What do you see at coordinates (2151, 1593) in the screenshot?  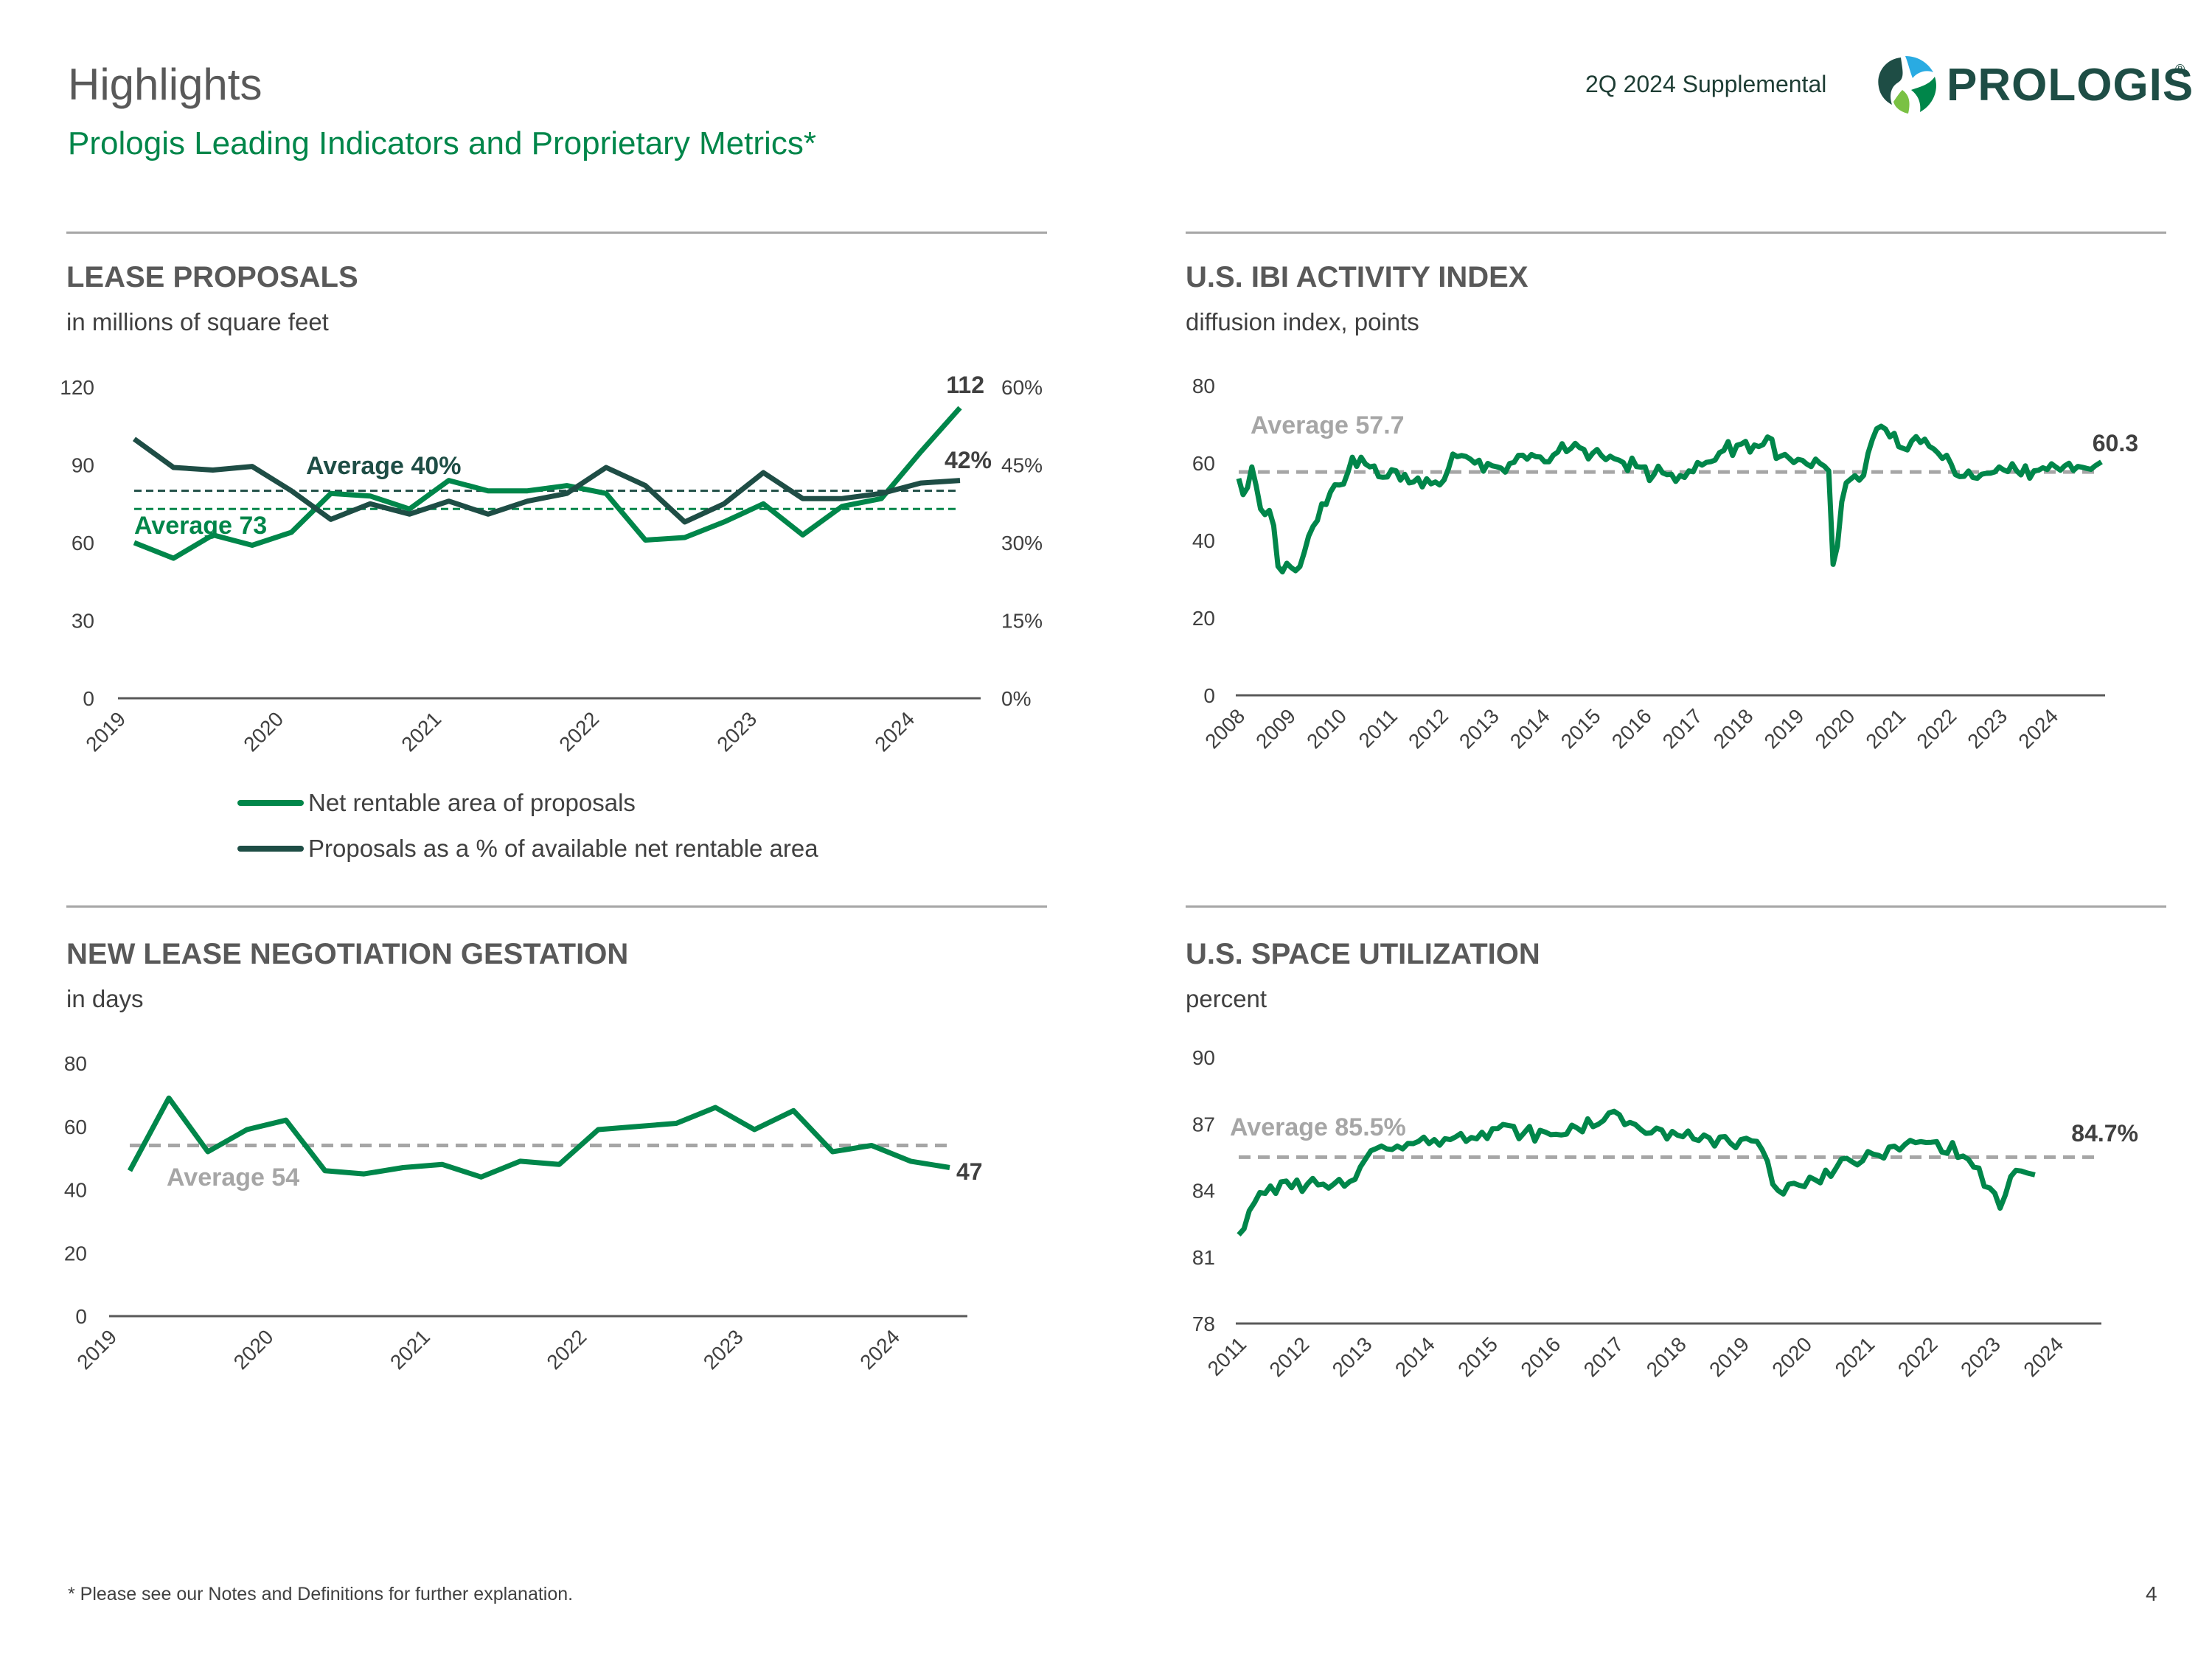 I see `page-number: 4` at bounding box center [2151, 1593].